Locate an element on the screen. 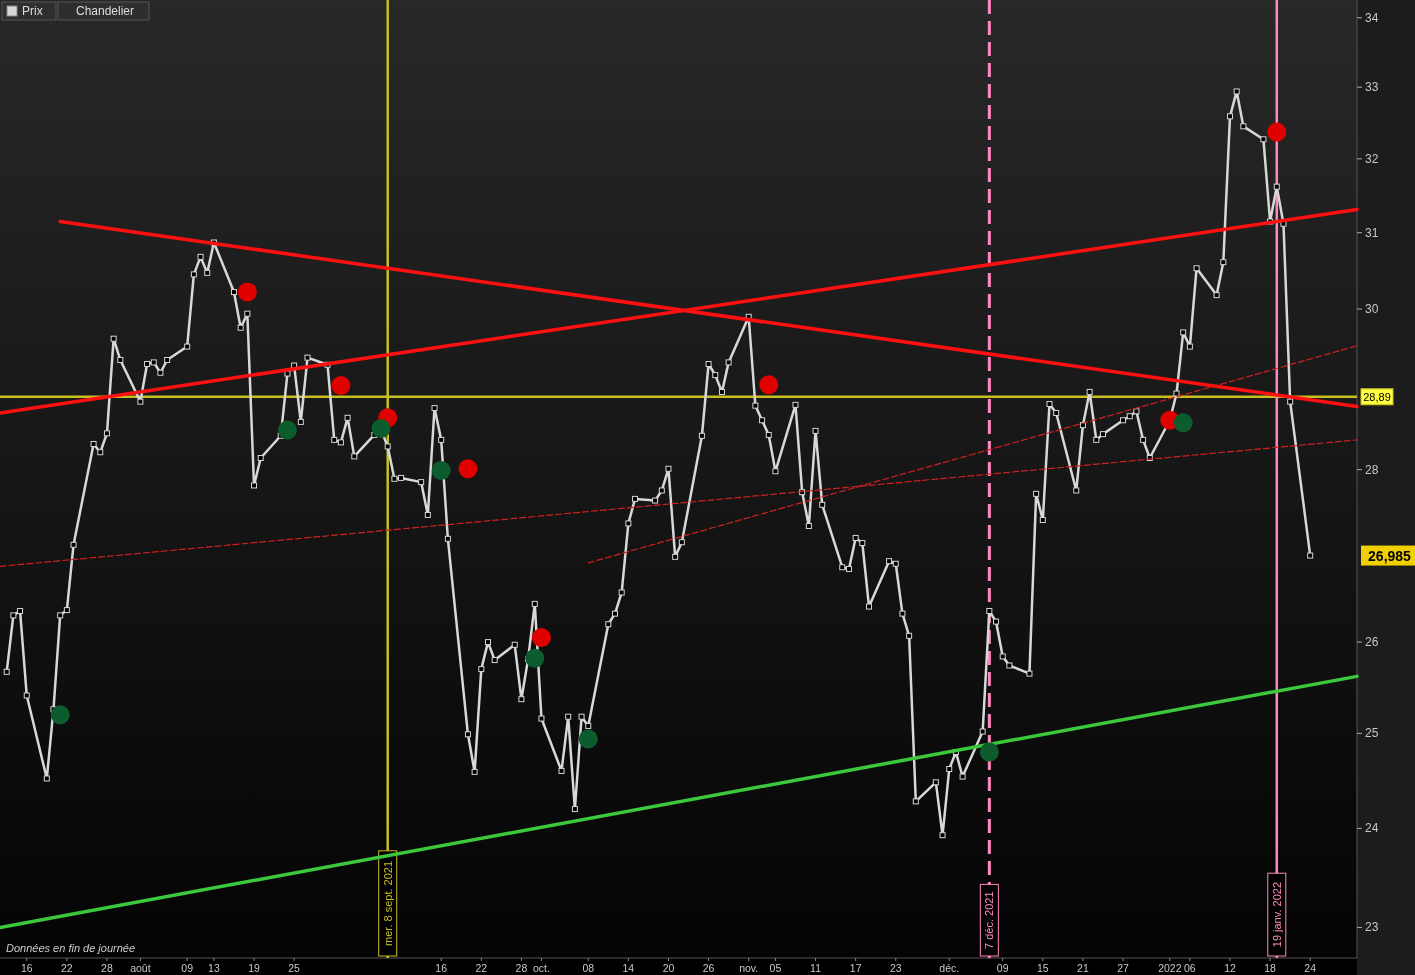 This screenshot has width=1415, height=975. y-tick-label: 28 is located at coordinates (1372, 469).